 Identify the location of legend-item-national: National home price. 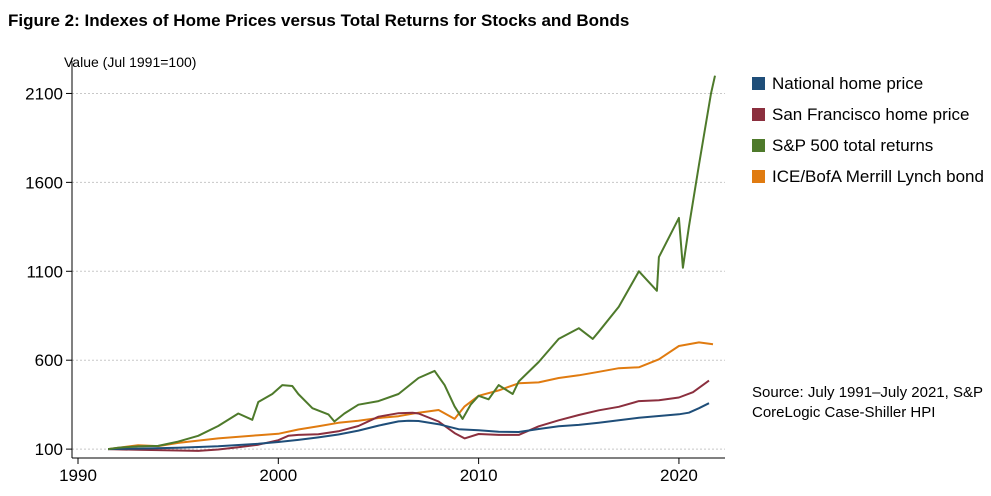
(867, 83).